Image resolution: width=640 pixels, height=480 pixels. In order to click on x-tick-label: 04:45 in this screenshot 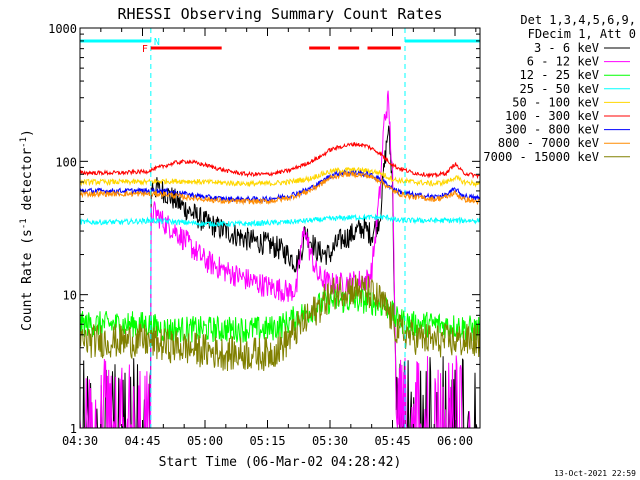, I will do `click(142, 441)`.